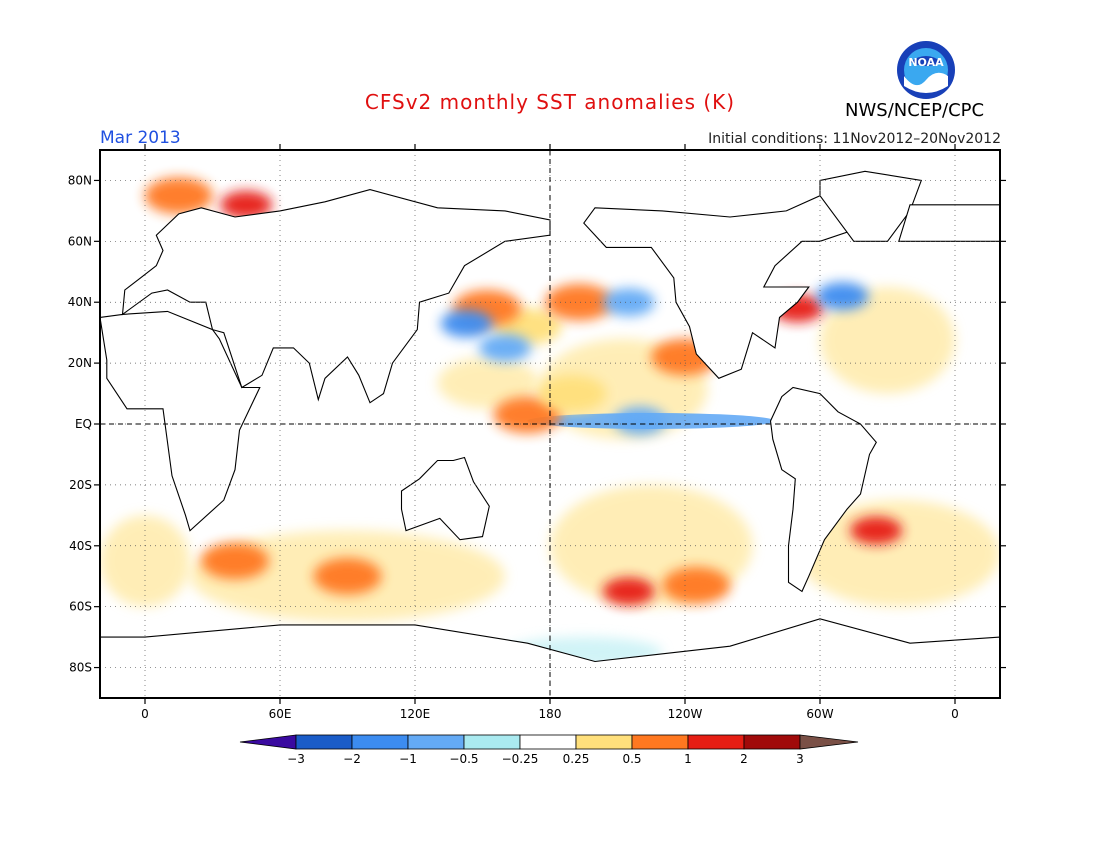 This screenshot has width=1100, height=850. Describe the element at coordinates (80, 668) in the screenshot. I see `lat-tick-label: 80S` at that location.